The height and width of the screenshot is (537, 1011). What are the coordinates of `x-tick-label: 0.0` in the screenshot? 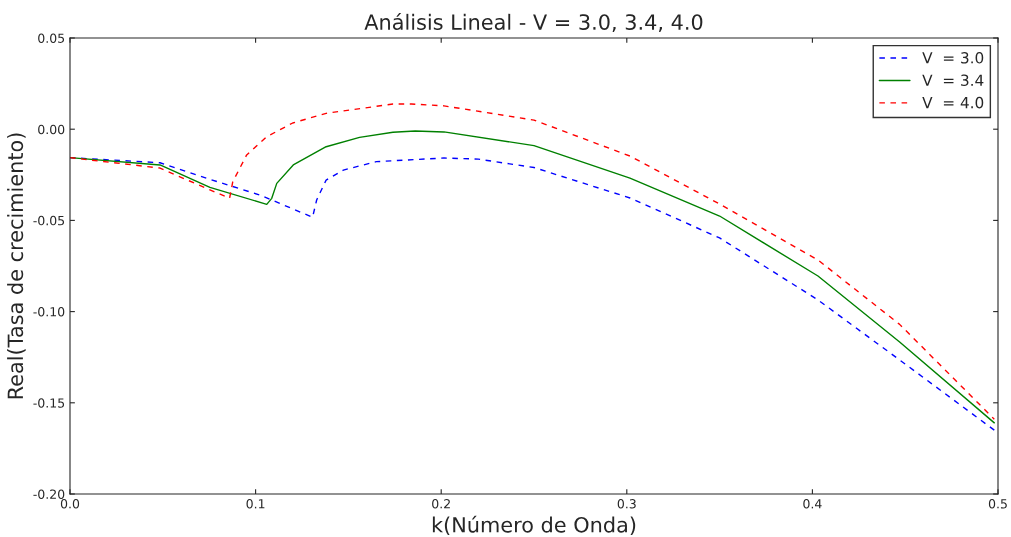 It's located at (70, 504).